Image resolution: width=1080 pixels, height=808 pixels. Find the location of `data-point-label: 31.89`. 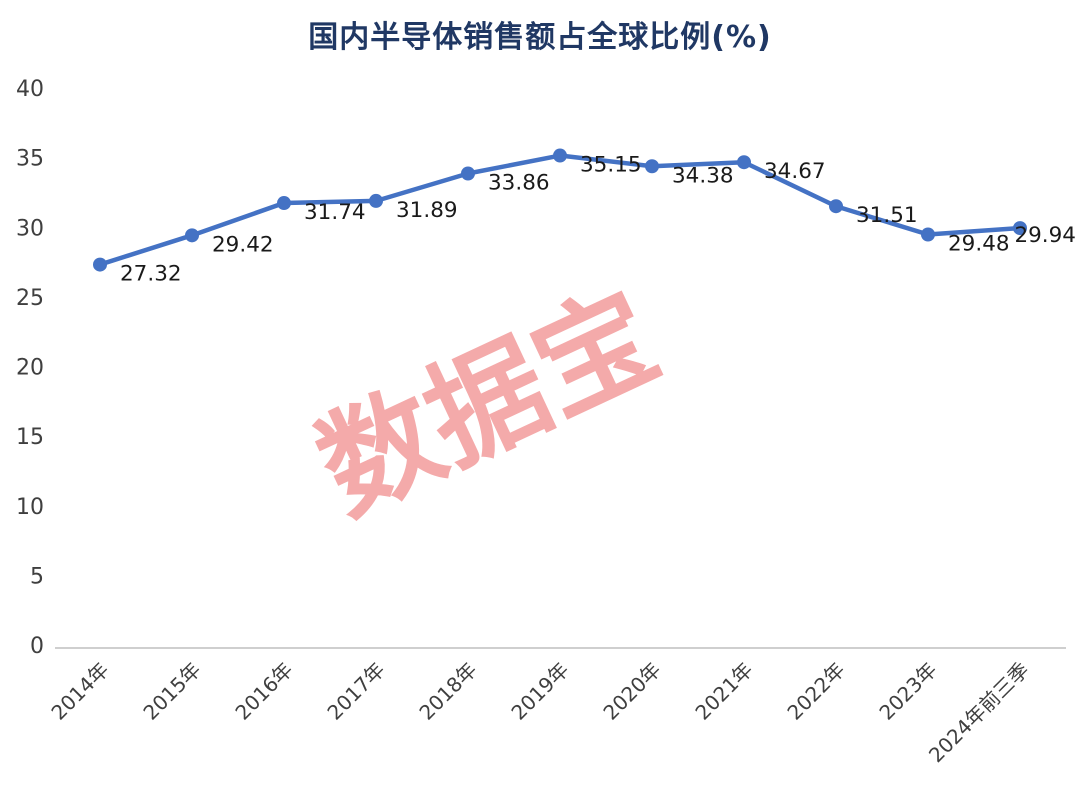

data-point-label: 31.89 is located at coordinates (427, 210).